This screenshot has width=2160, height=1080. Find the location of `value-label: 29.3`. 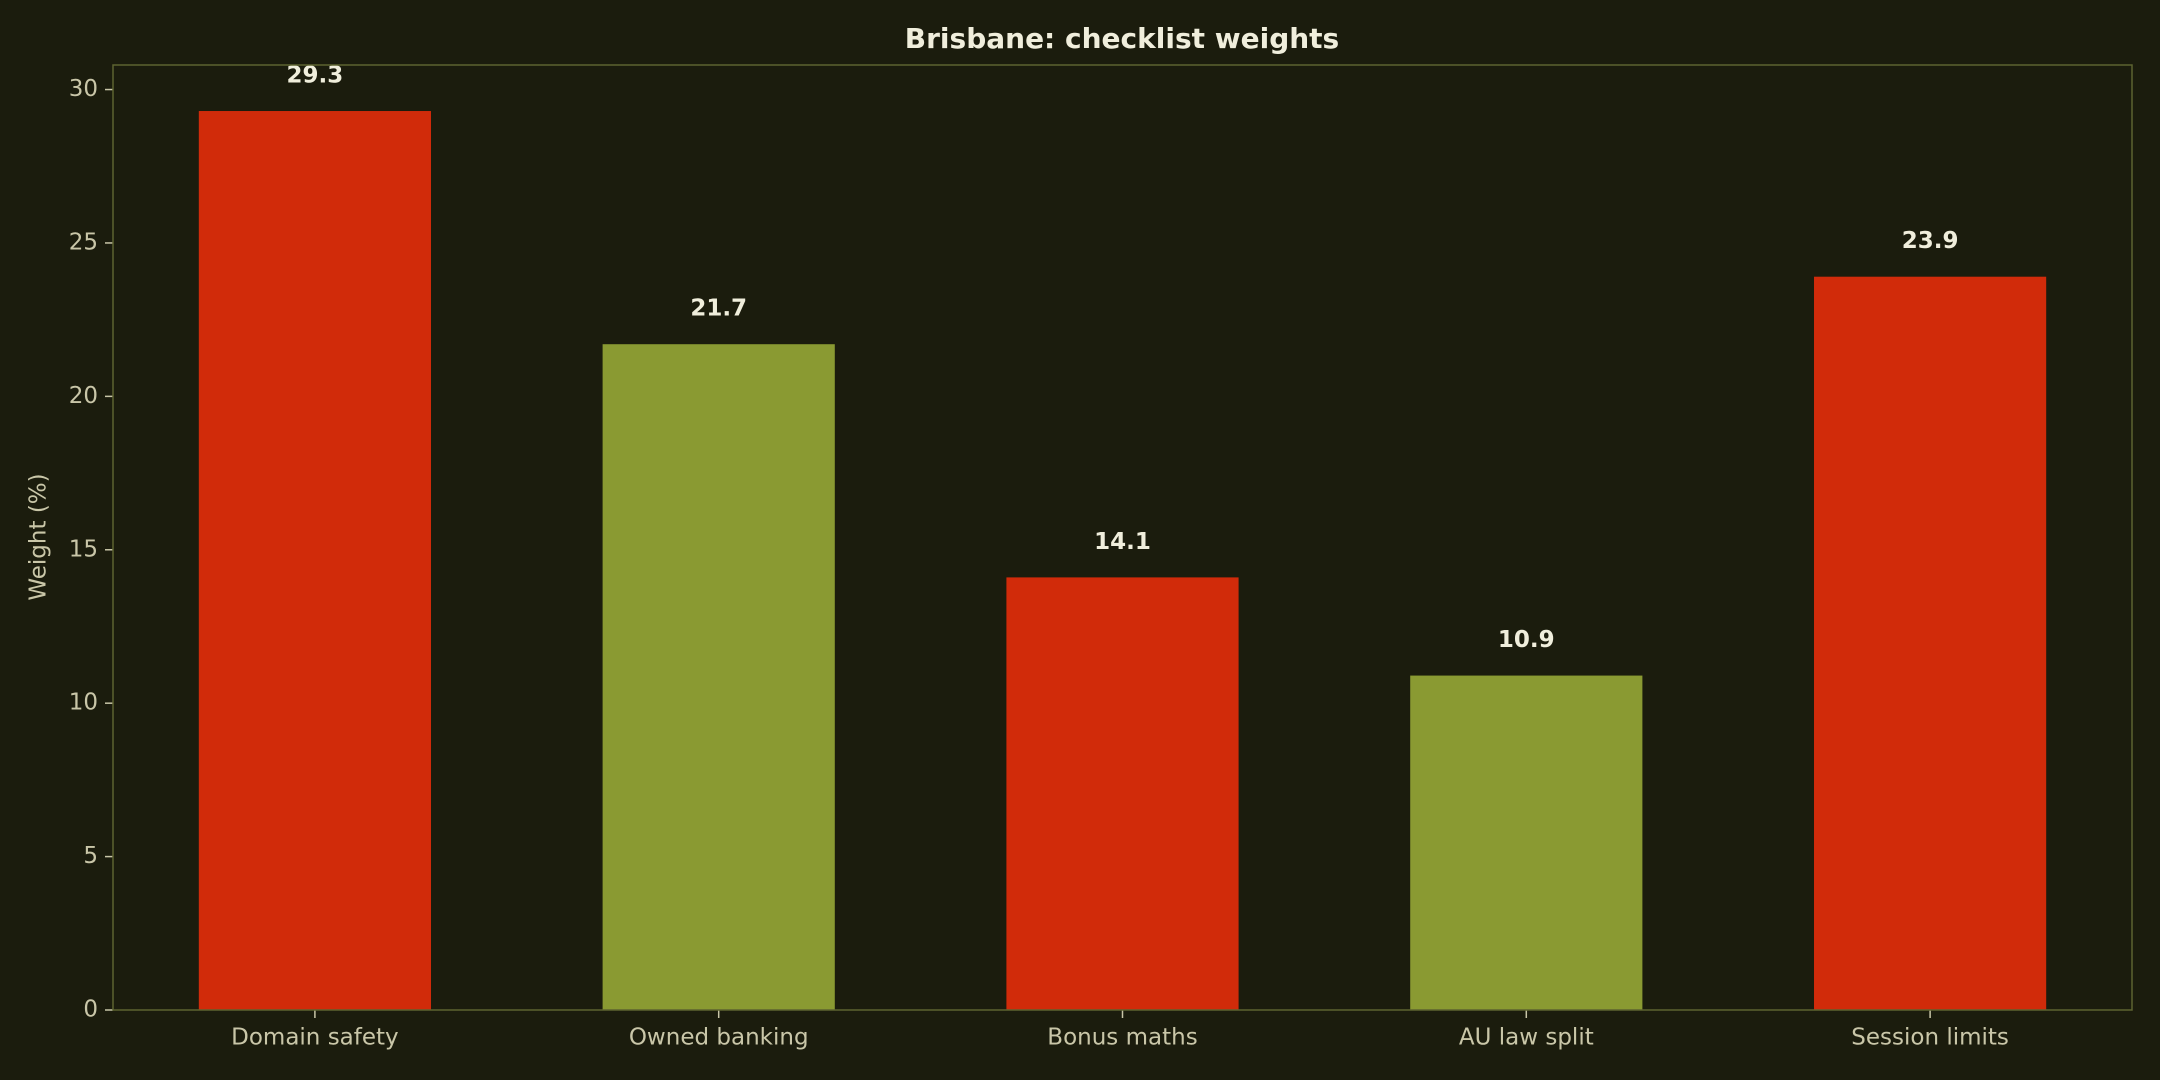

value-label: 29.3 is located at coordinates (315, 76).